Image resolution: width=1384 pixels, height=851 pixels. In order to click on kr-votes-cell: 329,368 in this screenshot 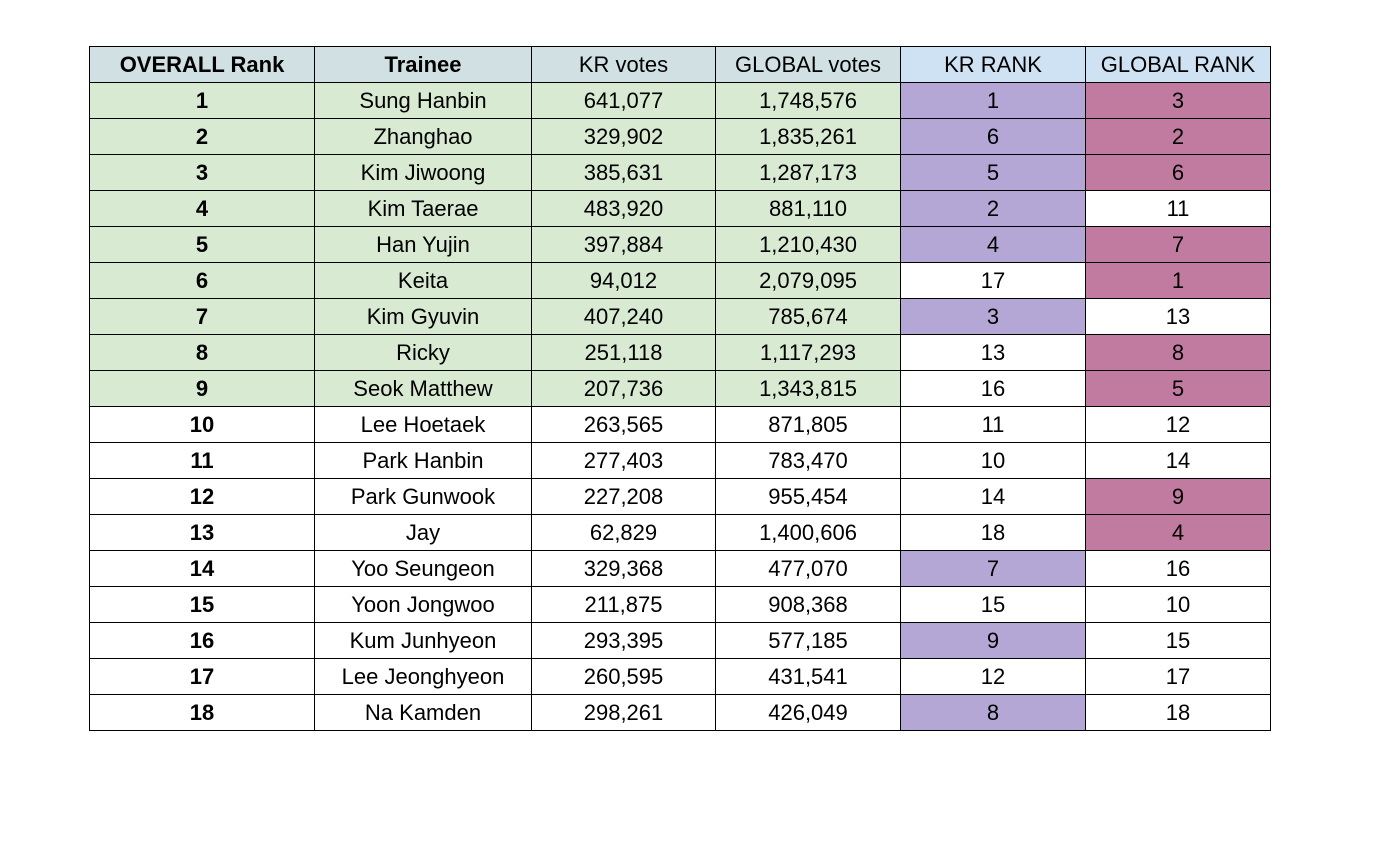, I will do `click(623, 568)`.